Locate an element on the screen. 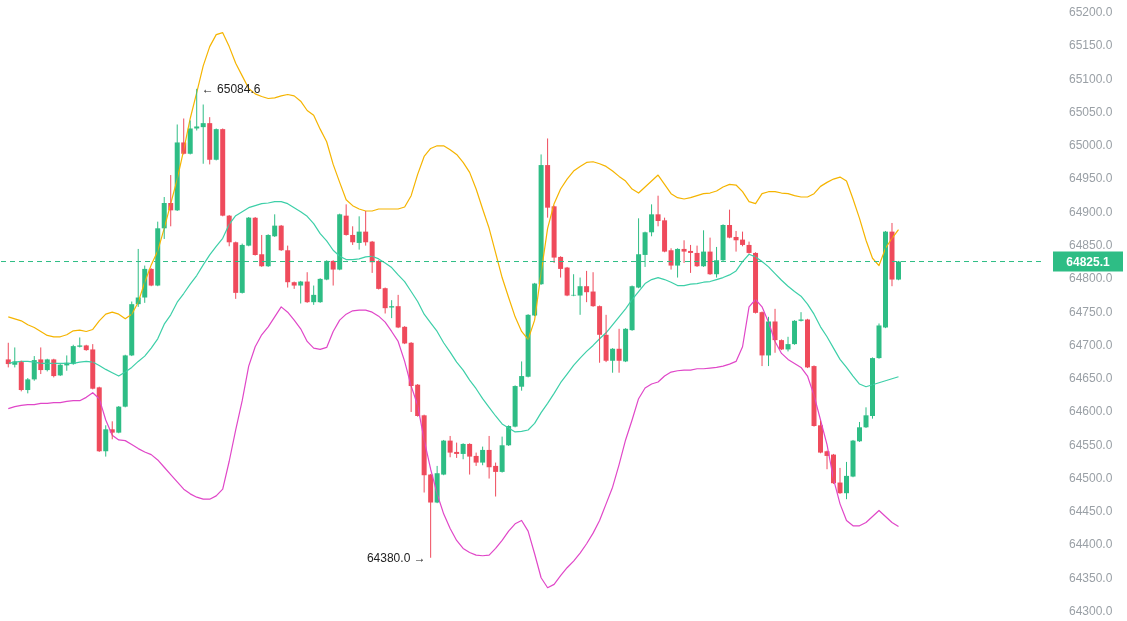 The width and height of the screenshot is (1127, 621). y-tick-label: 64500.0 is located at coordinates (1091, 477).